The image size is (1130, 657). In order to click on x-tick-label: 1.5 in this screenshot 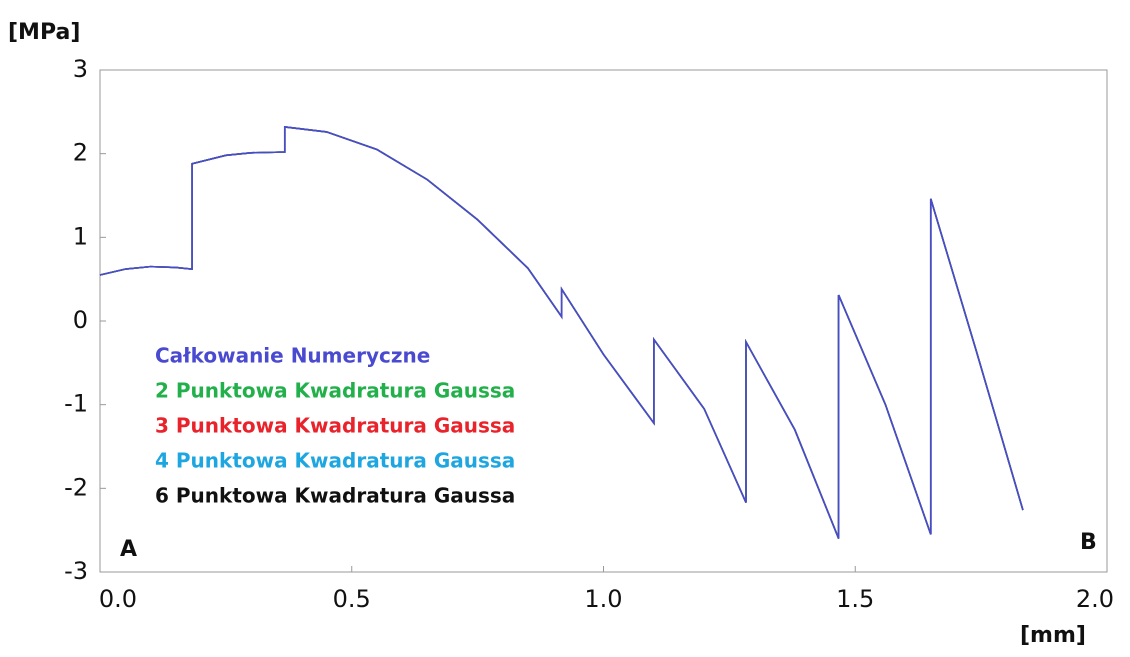, I will do `click(855, 599)`.